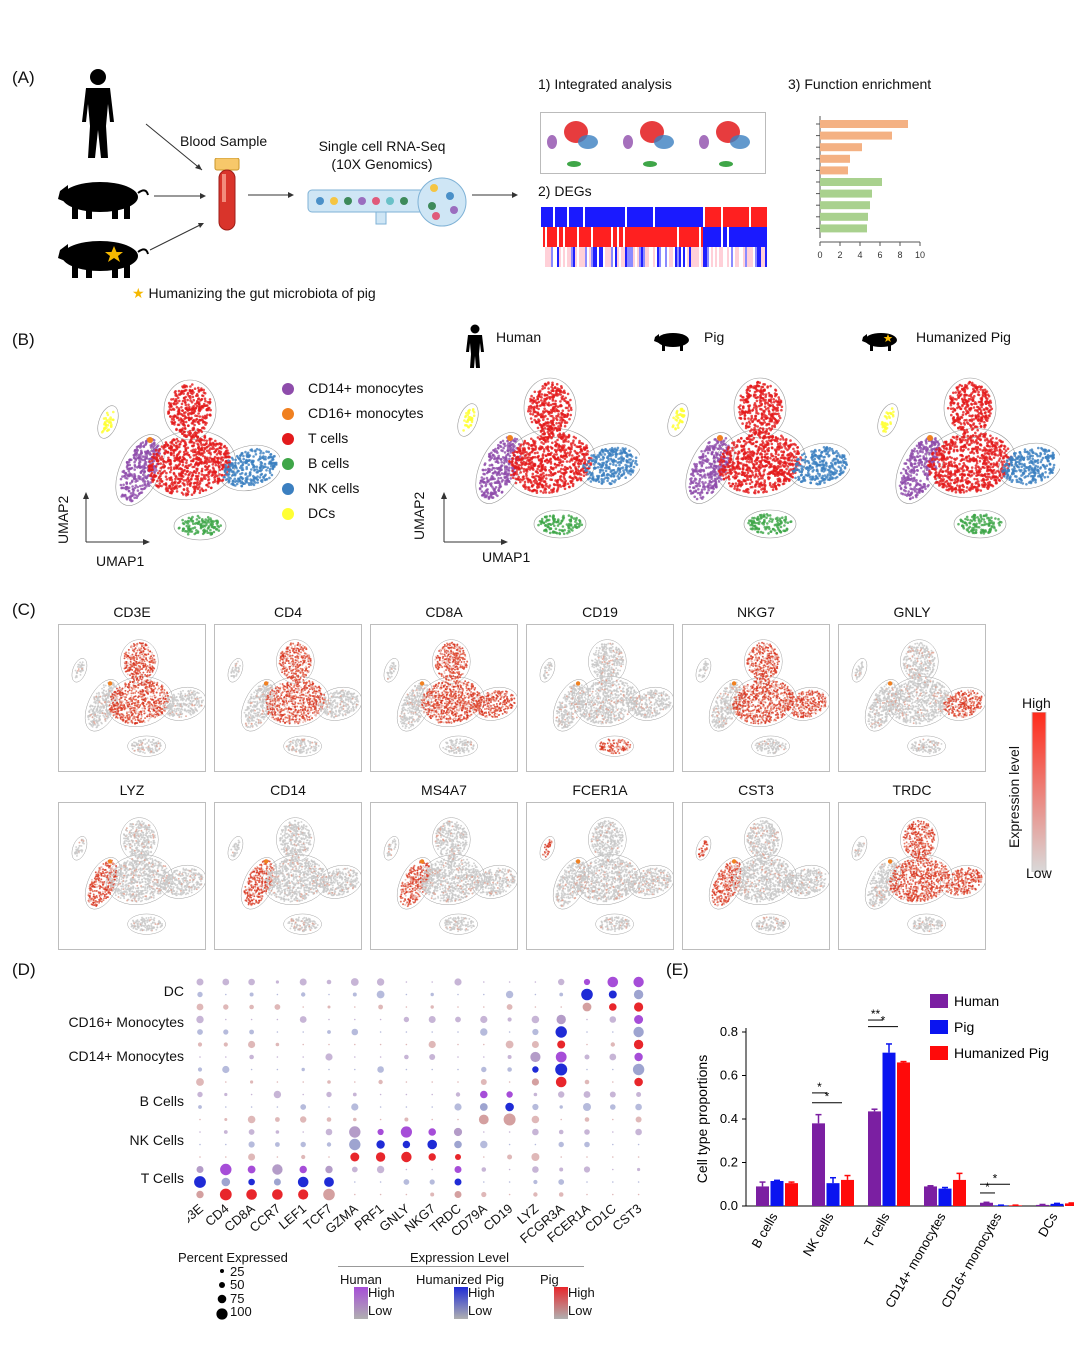 The height and width of the screenshot is (1350, 1080). Describe the element at coordinates (308, 513) in the screenshot. I see `legend-item: DCs` at that location.